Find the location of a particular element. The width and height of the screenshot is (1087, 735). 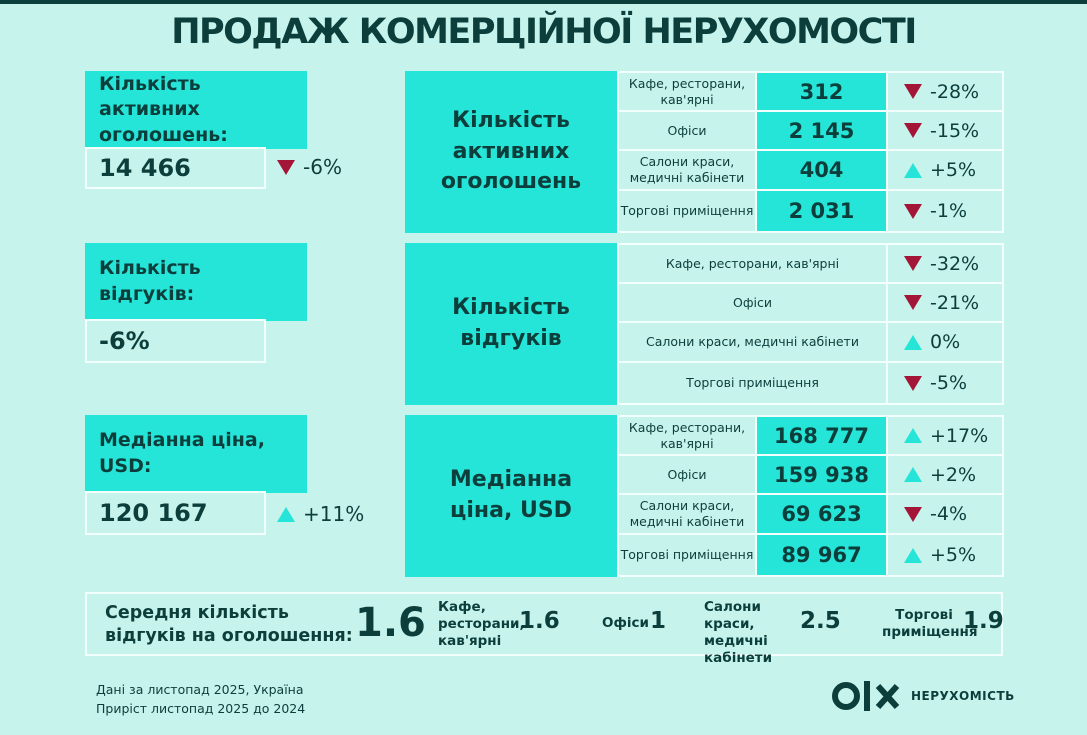

logo-text: НЕРУХОМІСТЬ is located at coordinates (963, 696).